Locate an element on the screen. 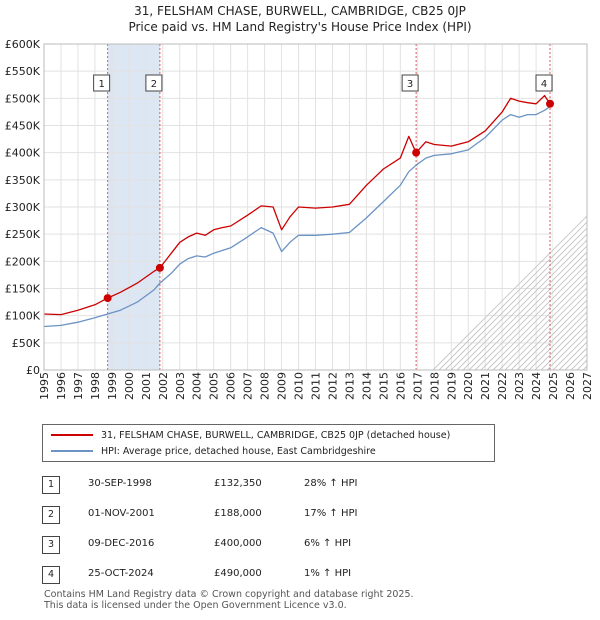 The image size is (600, 620). sale-number-badge: 3 is located at coordinates (51, 545).